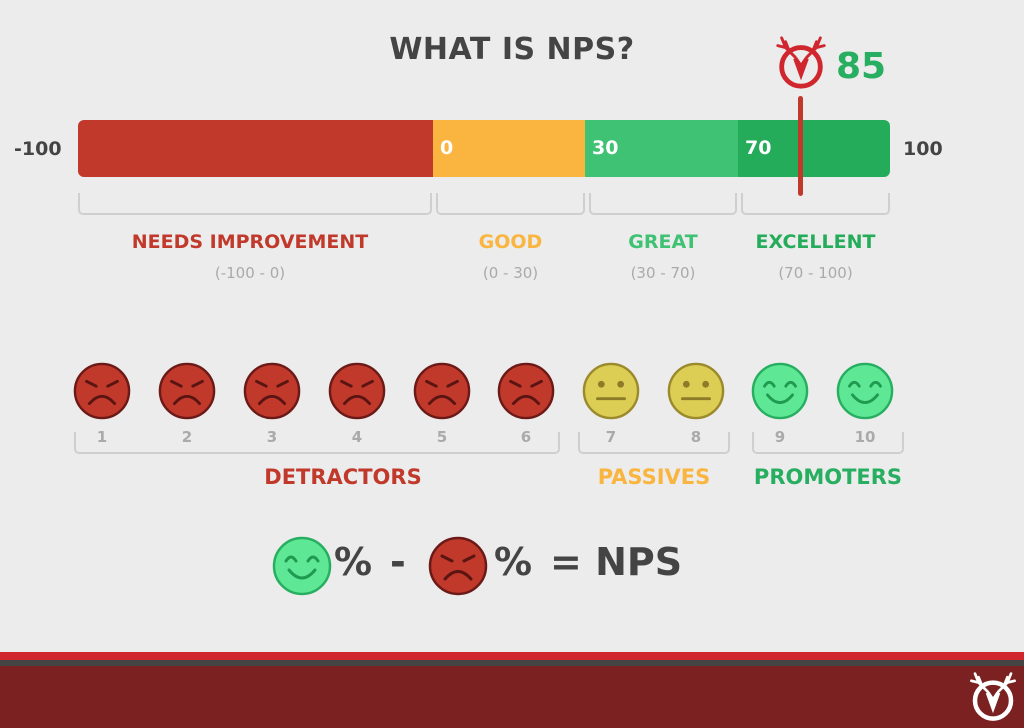 The image size is (1024, 728). I want to click on formula-result: = NPS, so click(616, 562).